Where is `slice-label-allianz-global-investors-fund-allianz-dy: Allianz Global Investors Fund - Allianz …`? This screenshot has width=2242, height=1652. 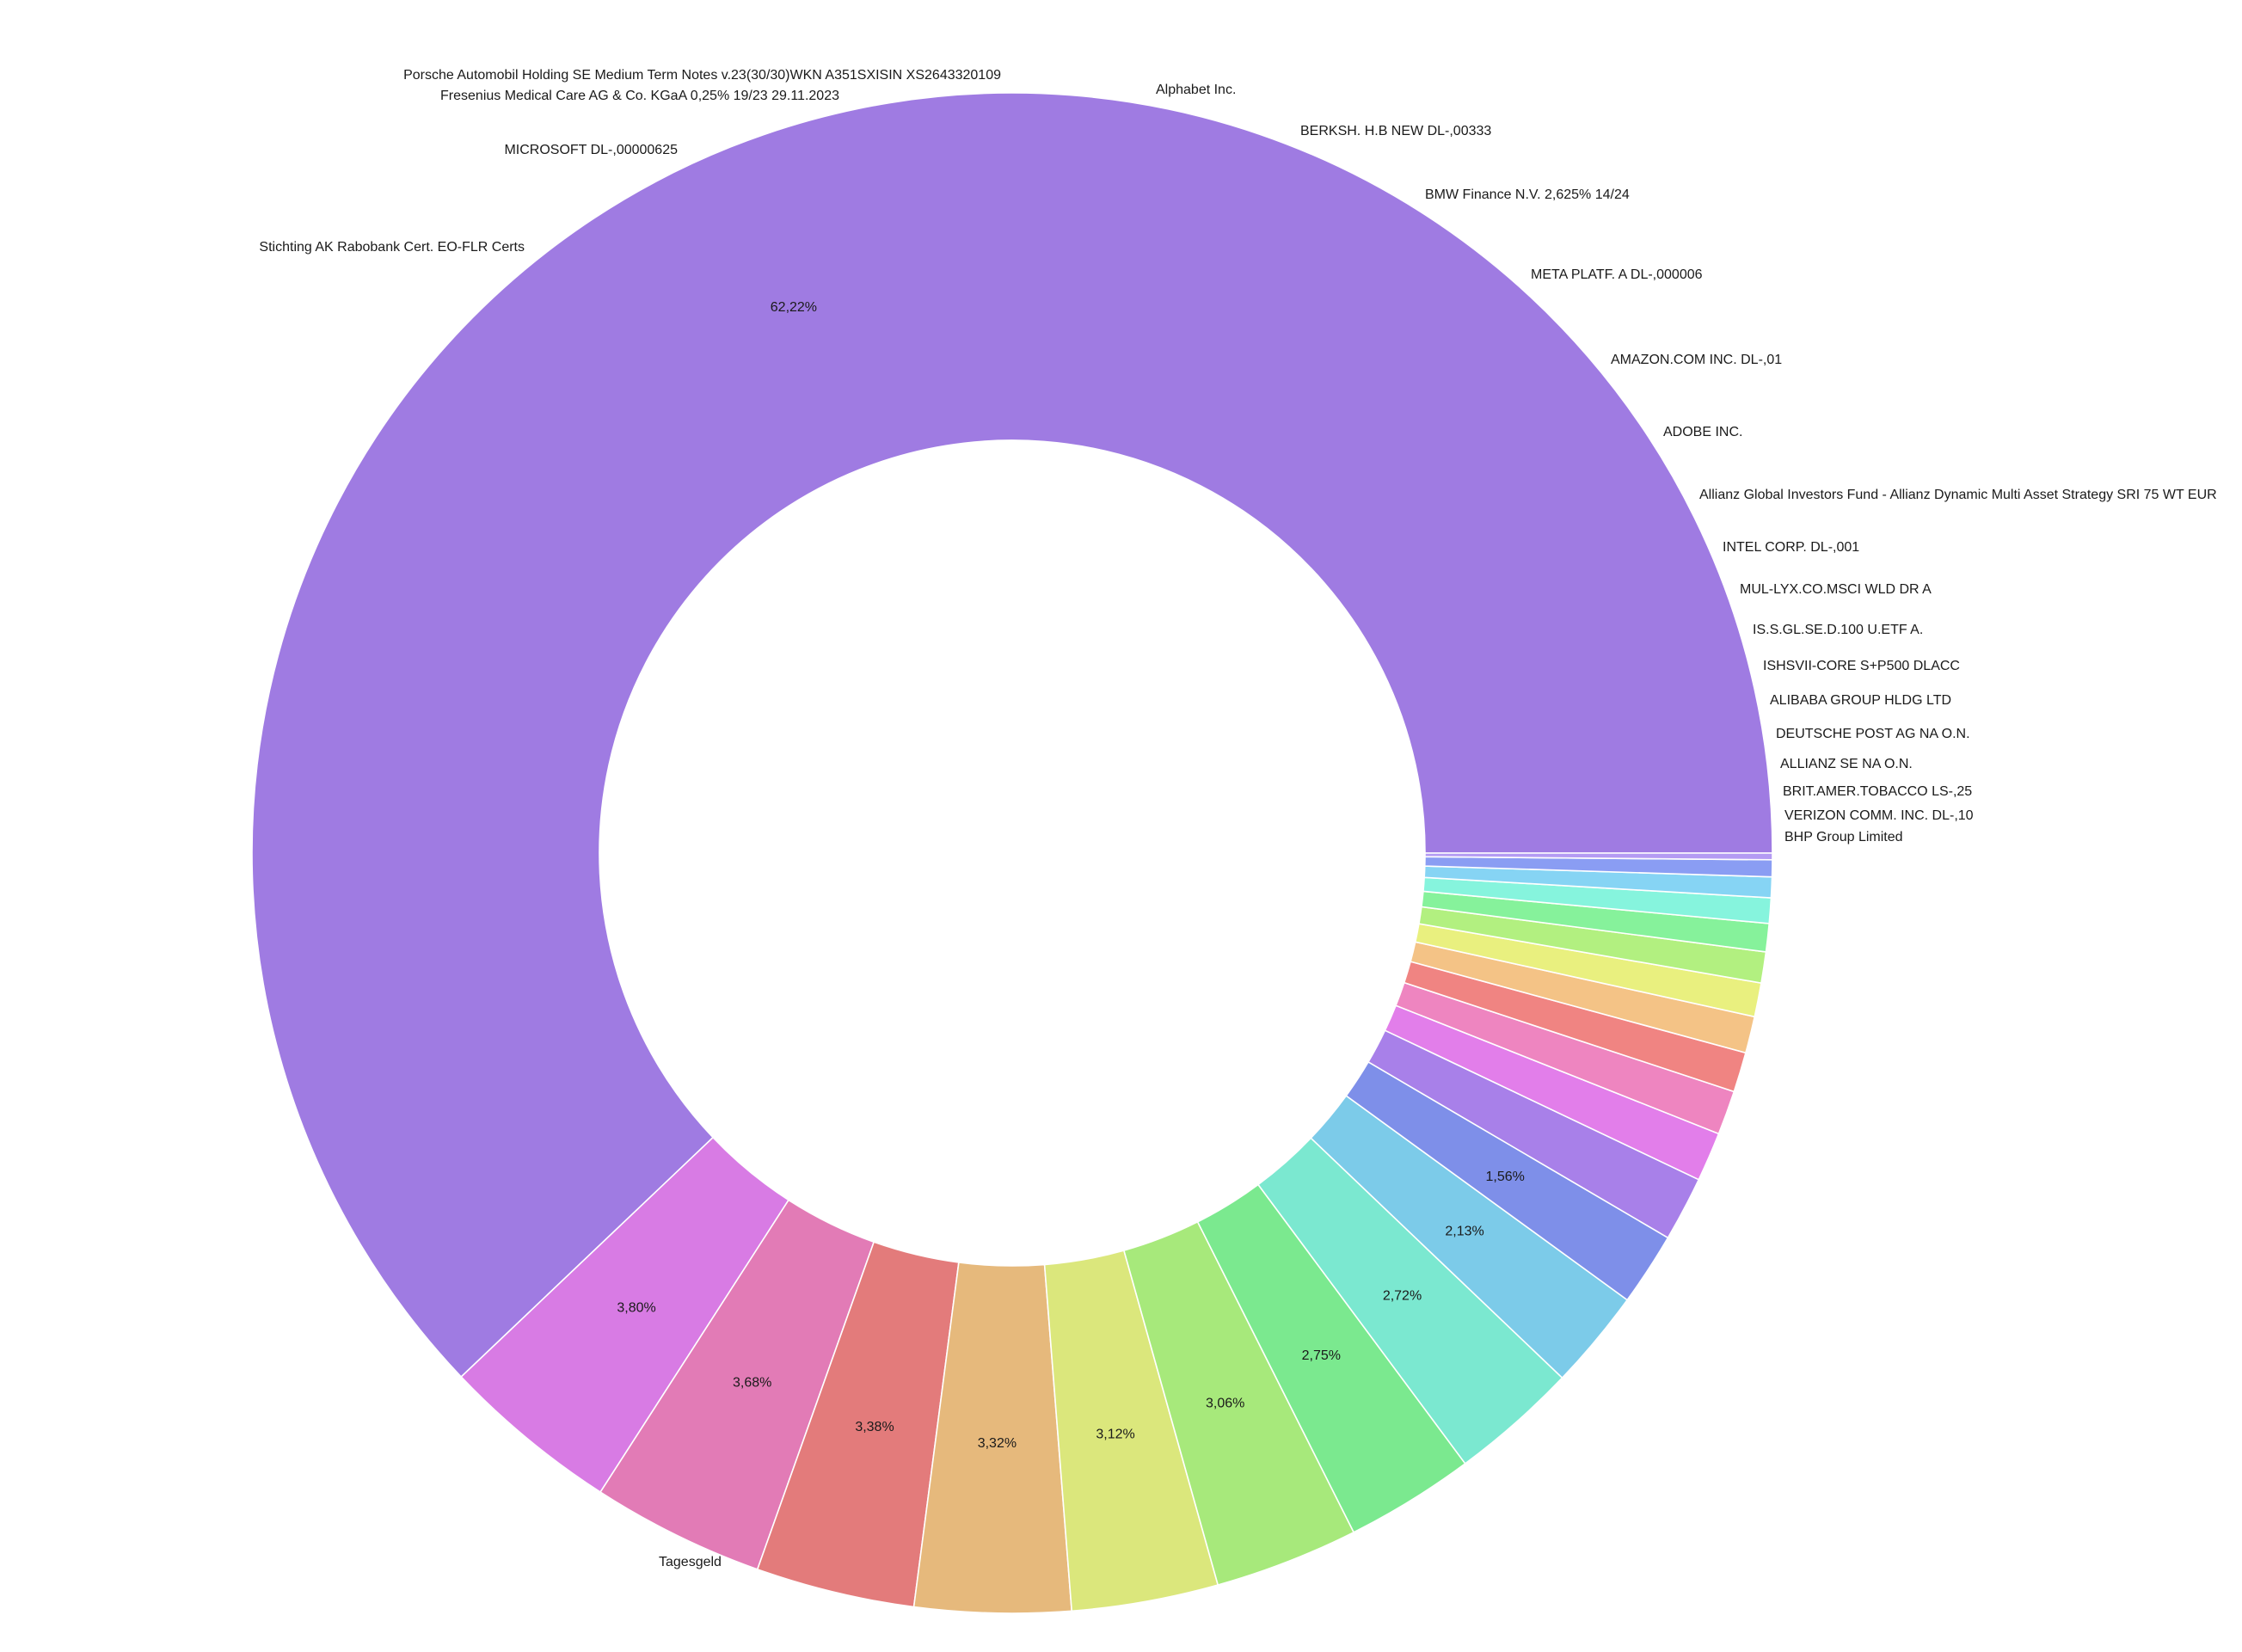
slice-label-allianz-global-investors-fund-allianz-dy: Allianz Global Investors Fund - Allianz … is located at coordinates (1958, 495).